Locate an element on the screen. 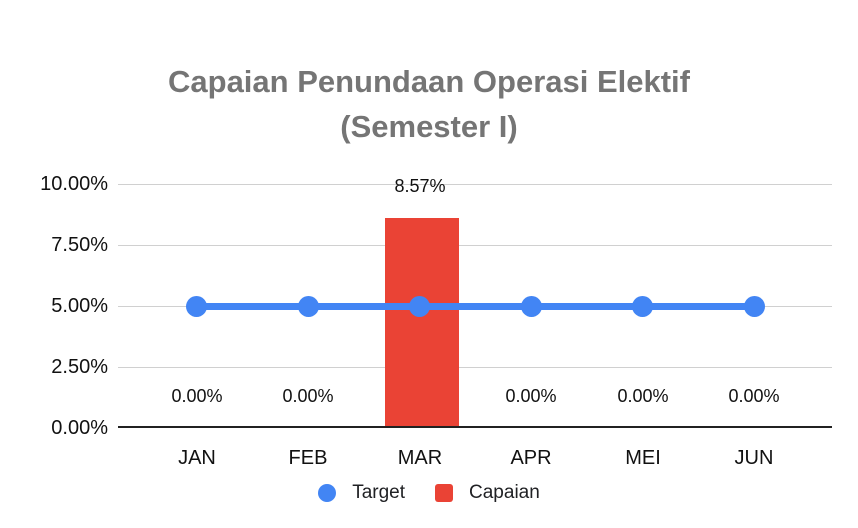  legend-item-target: Target is located at coordinates (361, 493).